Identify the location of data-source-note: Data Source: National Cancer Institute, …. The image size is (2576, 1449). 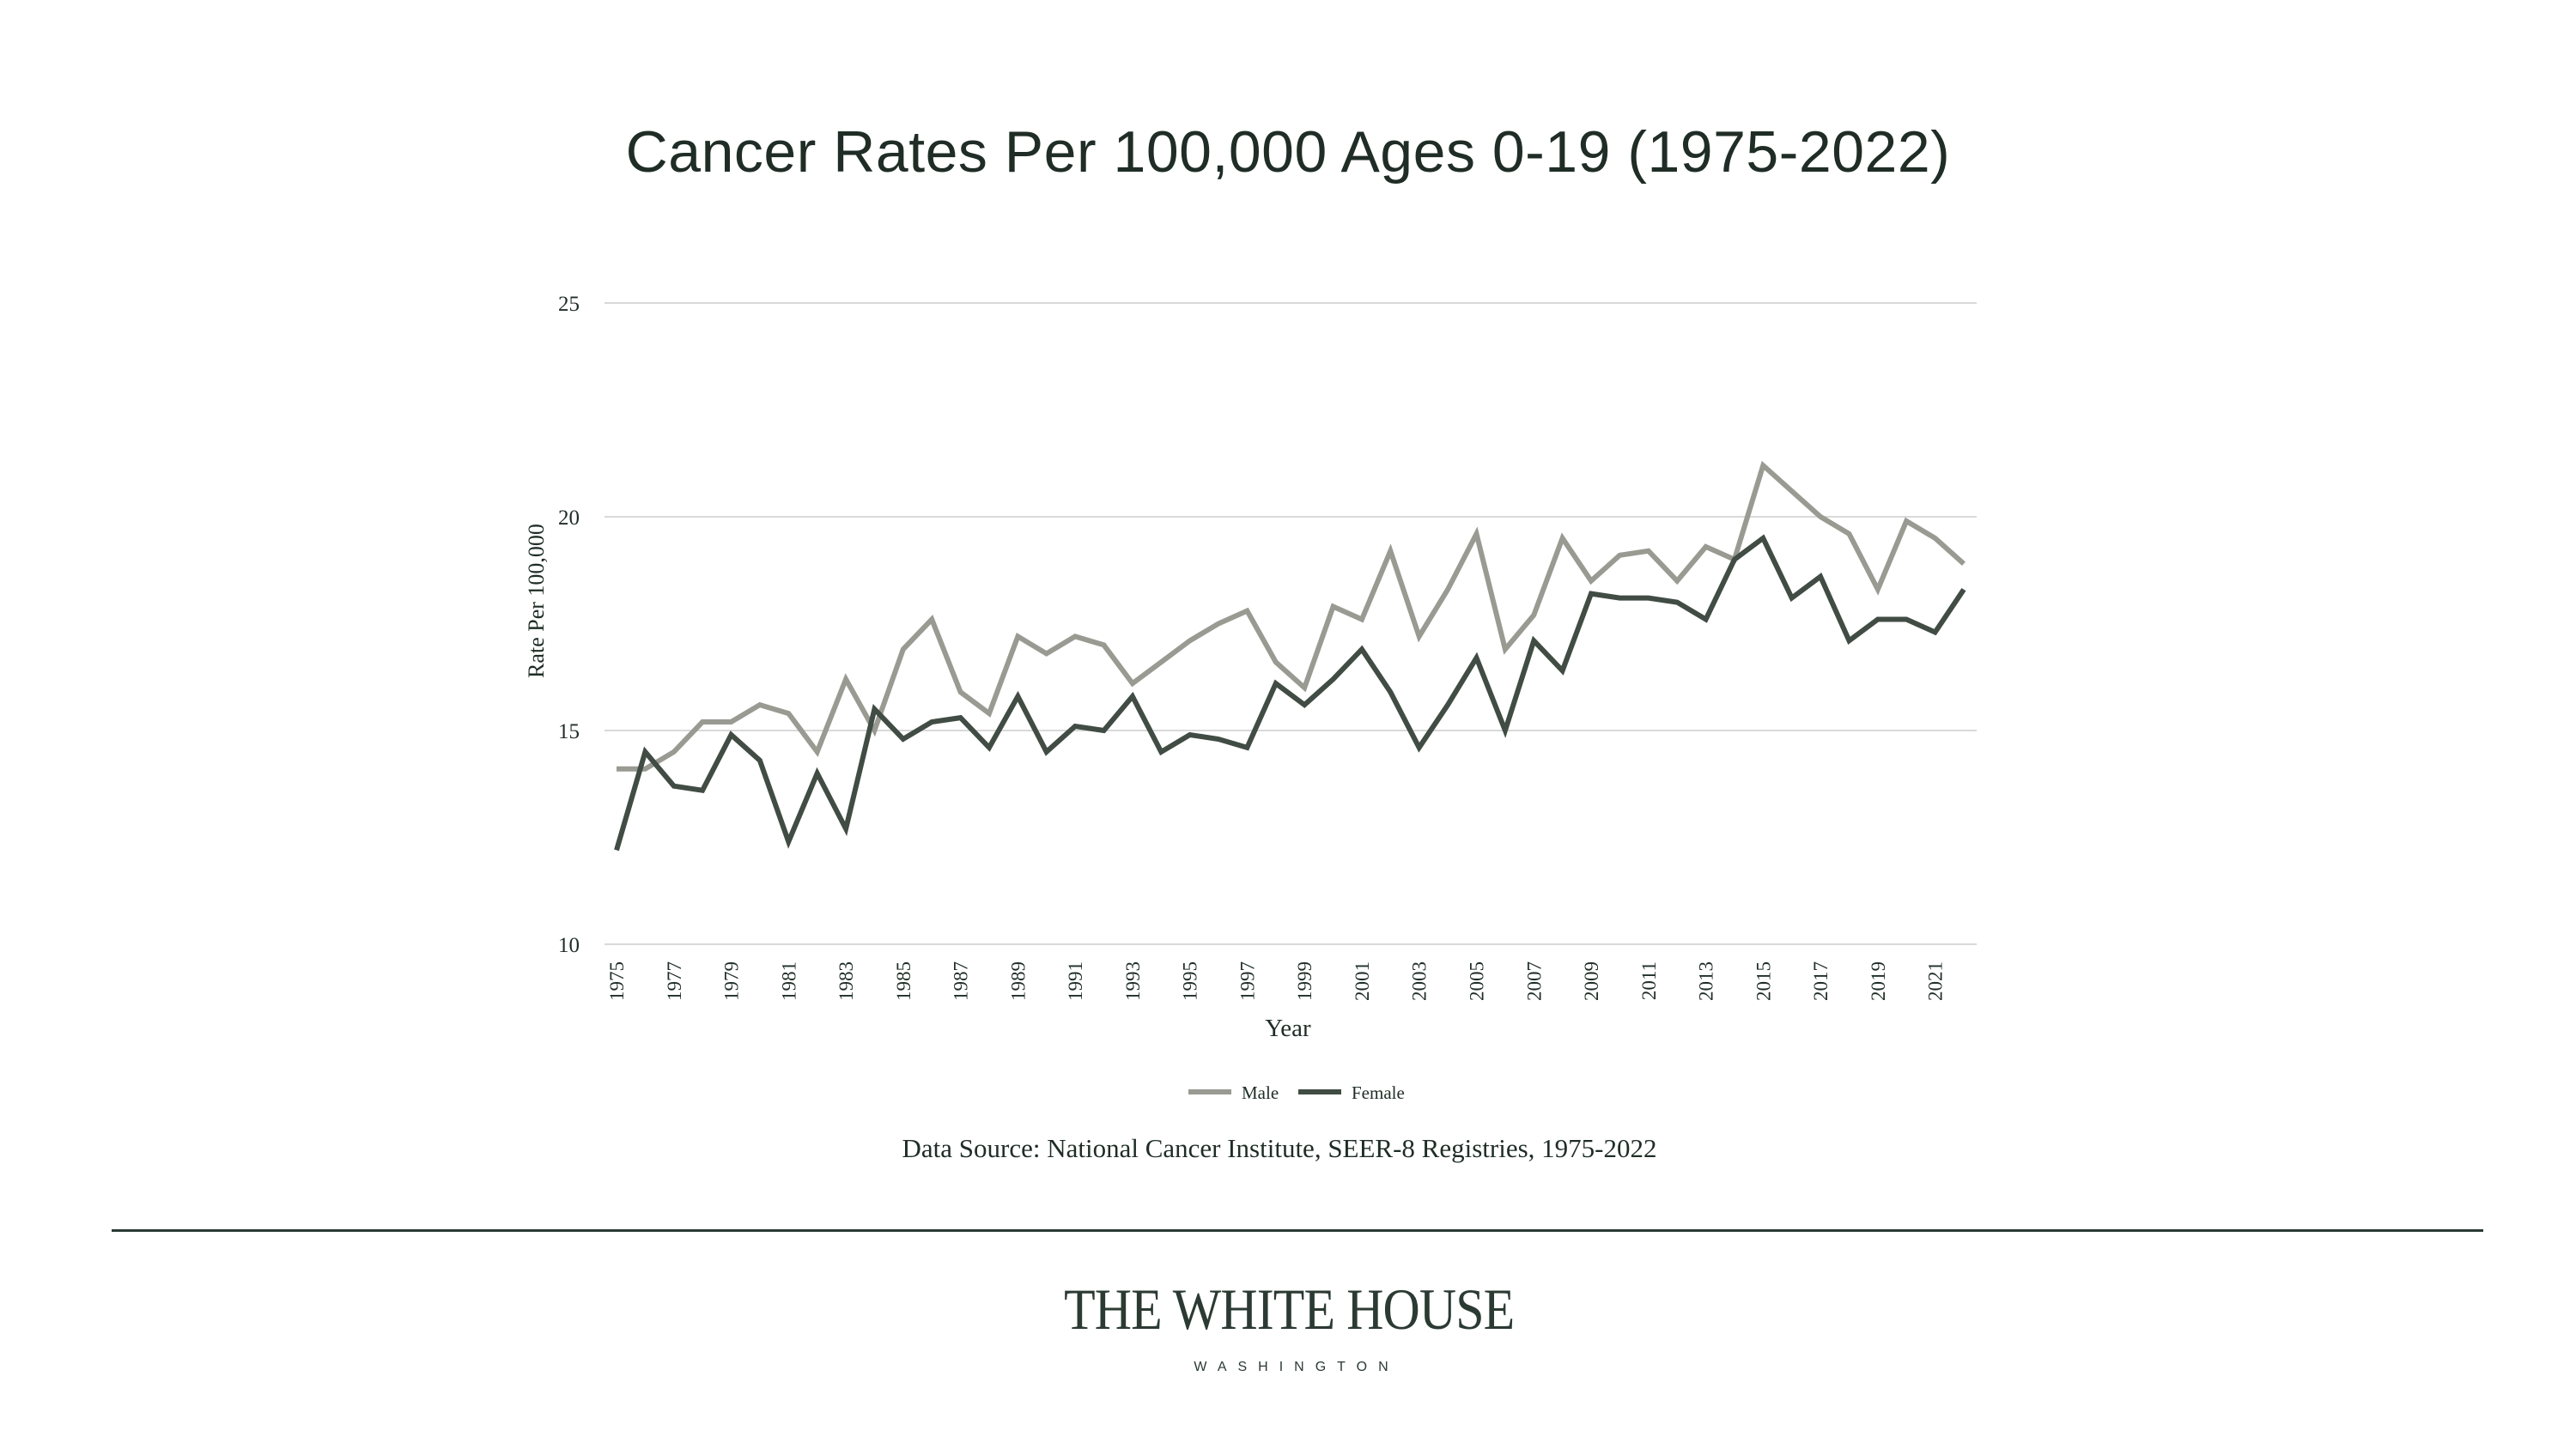
(1279, 1148).